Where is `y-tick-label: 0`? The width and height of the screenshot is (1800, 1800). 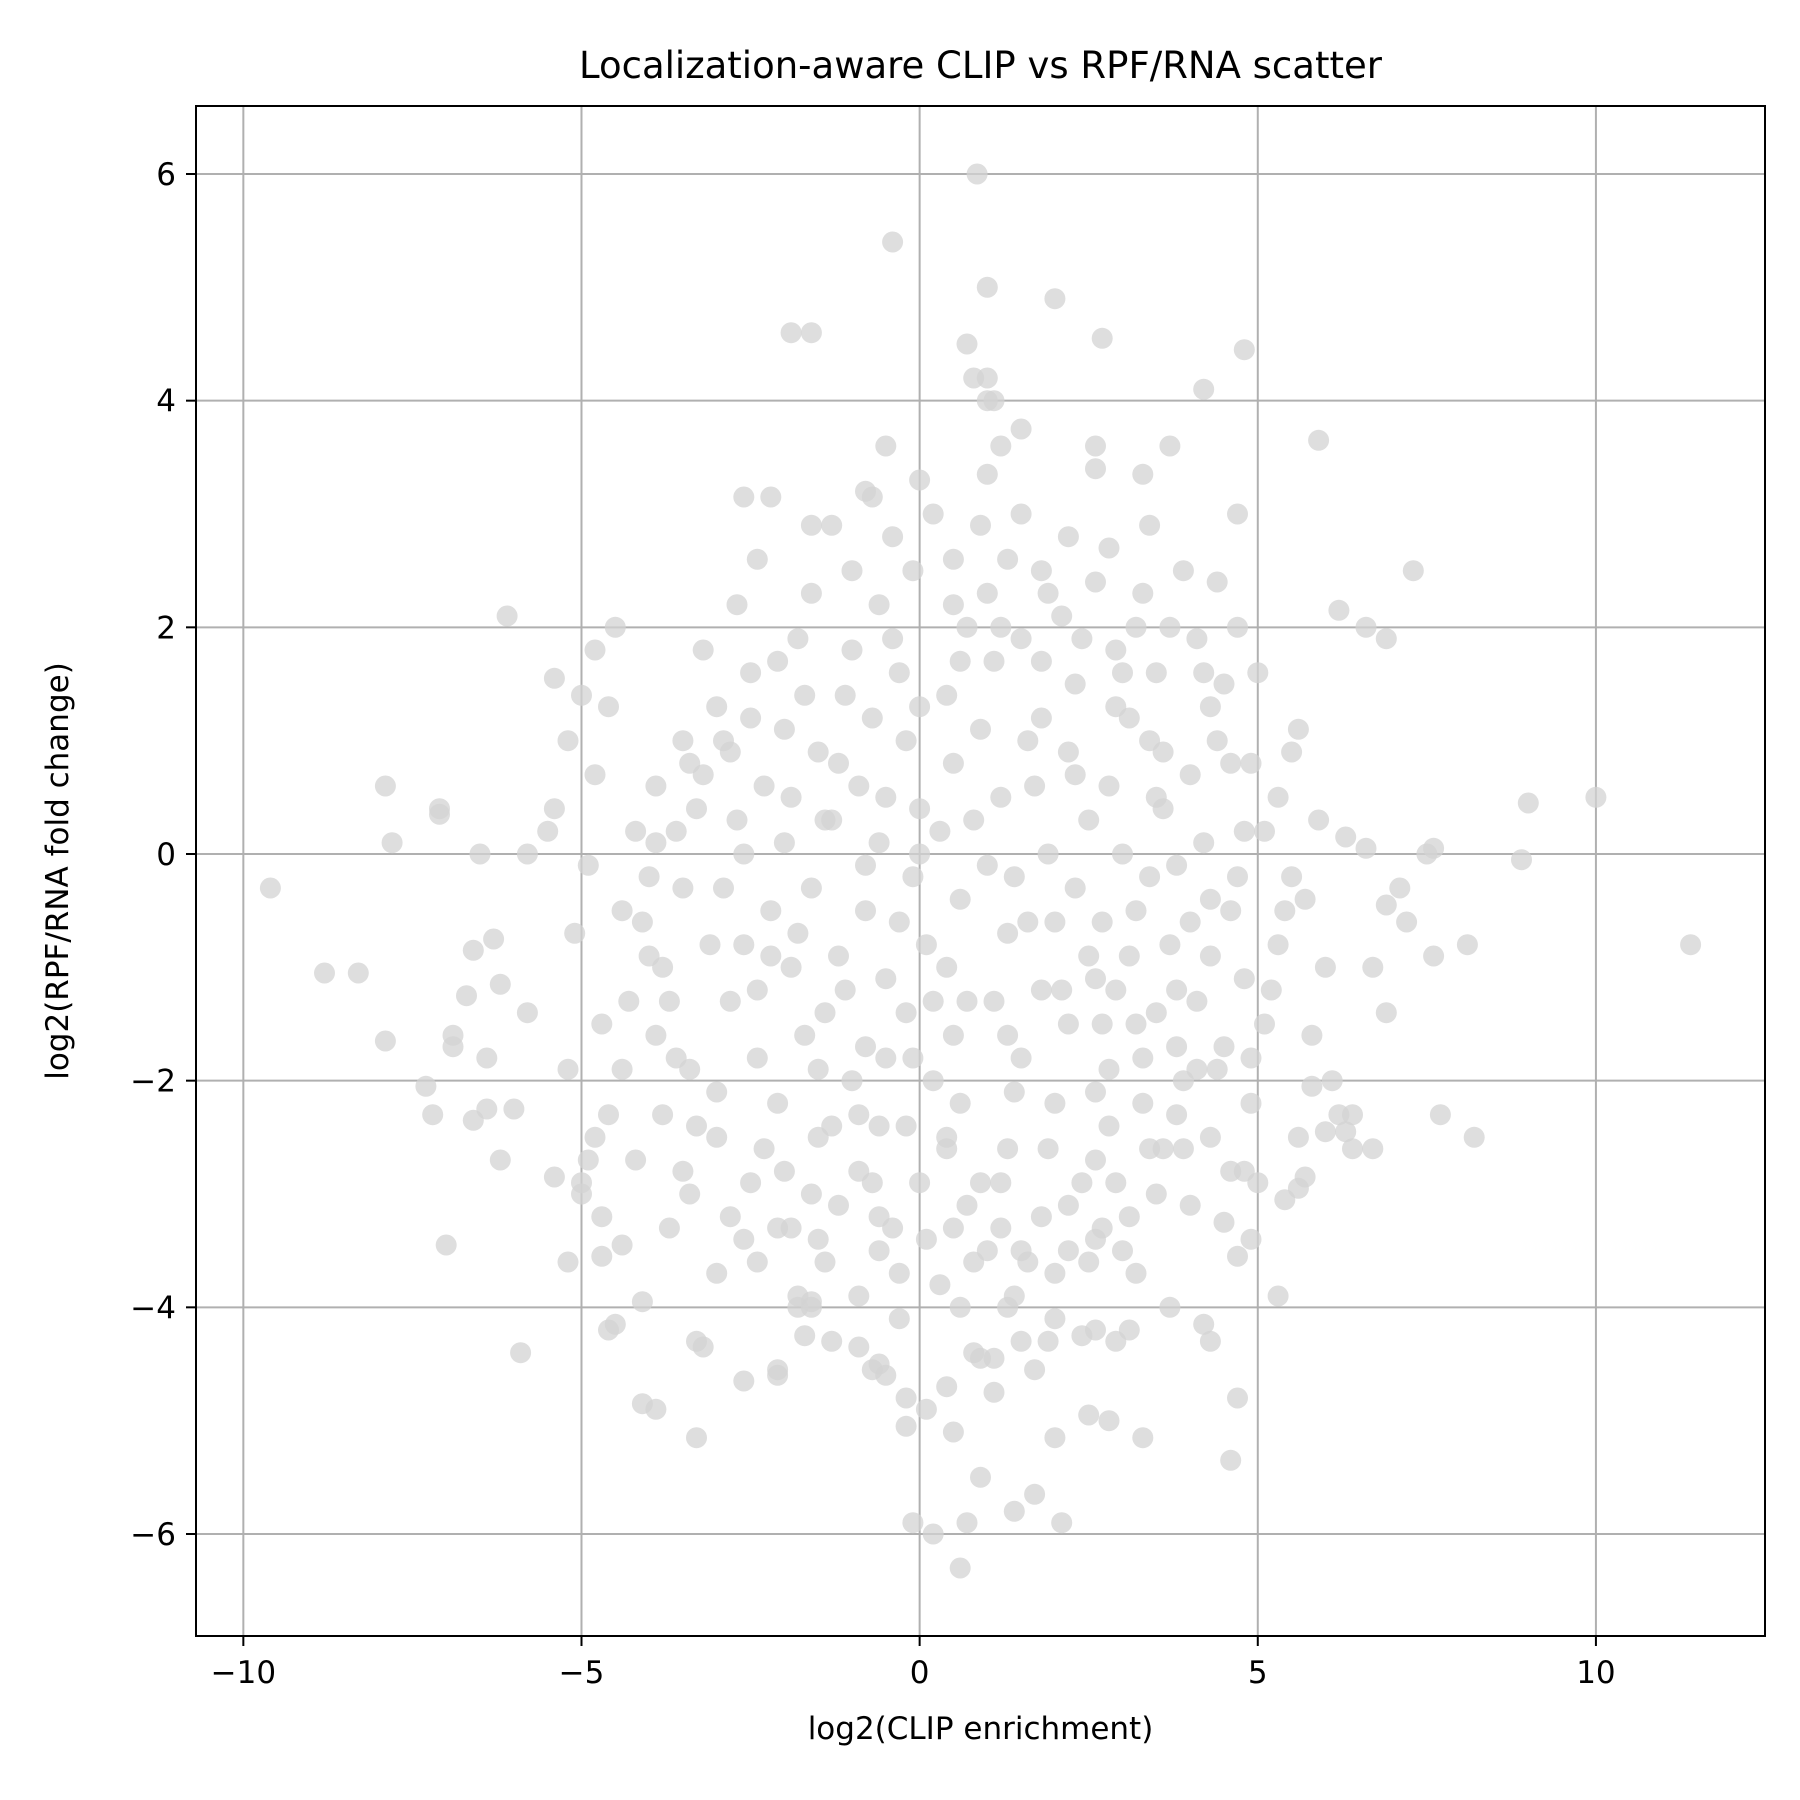
y-tick-label: 0 is located at coordinates (166, 855).